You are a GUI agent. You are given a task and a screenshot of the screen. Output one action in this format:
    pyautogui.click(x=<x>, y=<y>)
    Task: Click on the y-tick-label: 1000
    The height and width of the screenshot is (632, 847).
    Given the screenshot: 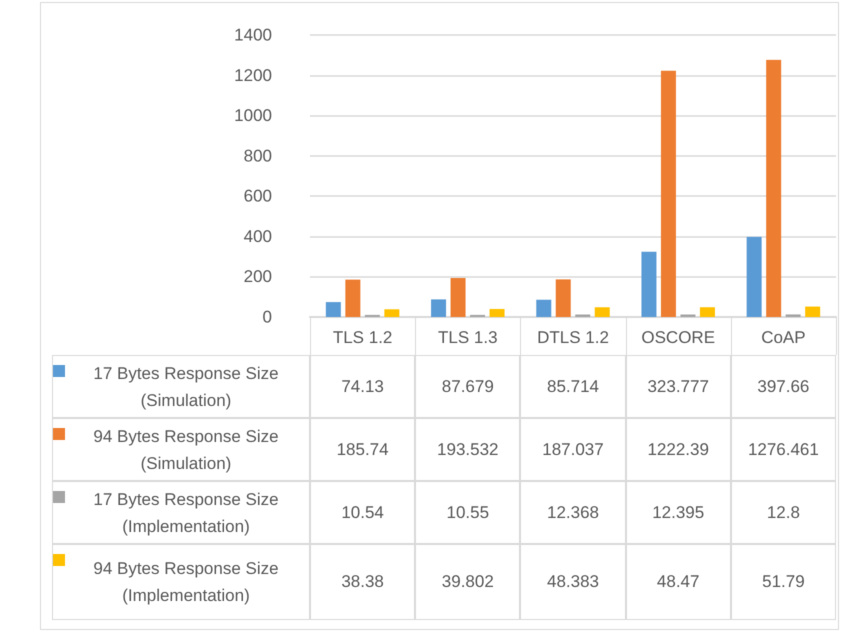 What is the action you would take?
    pyautogui.click(x=253, y=116)
    